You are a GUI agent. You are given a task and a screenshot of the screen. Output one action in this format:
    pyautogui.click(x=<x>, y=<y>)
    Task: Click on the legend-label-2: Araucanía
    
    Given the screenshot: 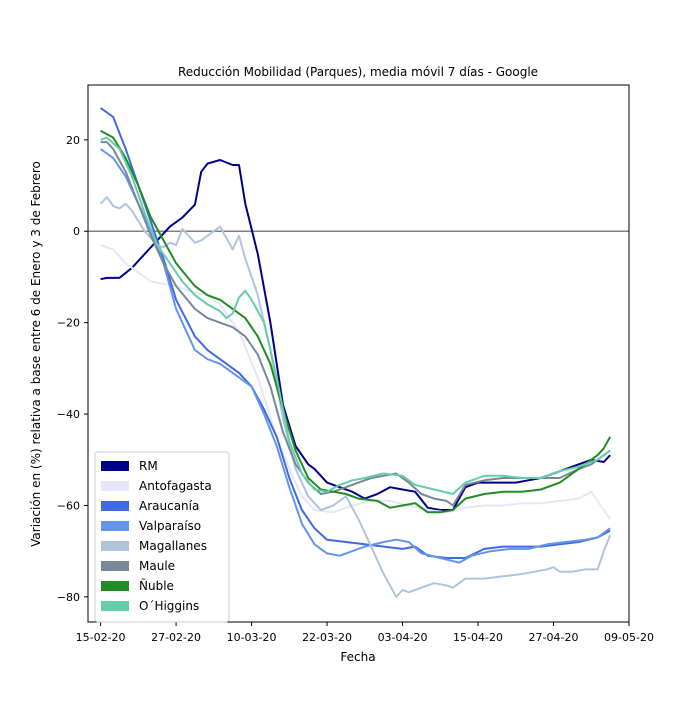 What is the action you would take?
    pyautogui.click(x=169, y=506)
    